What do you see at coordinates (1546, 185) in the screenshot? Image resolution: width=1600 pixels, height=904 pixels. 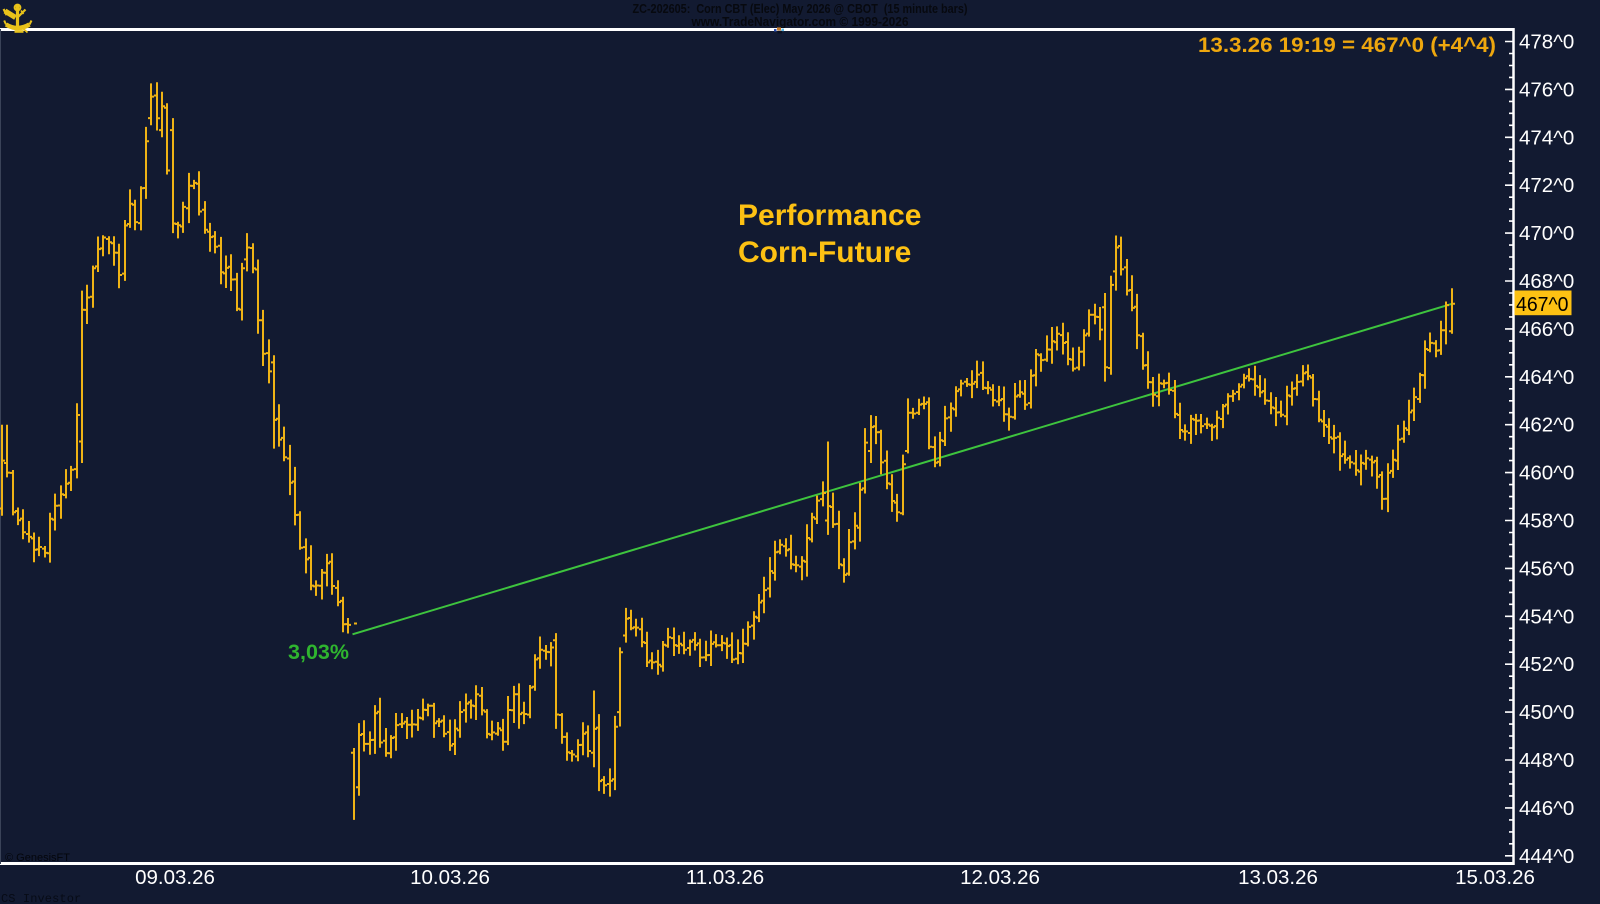 I see `svg-text: 472^0` at bounding box center [1546, 185].